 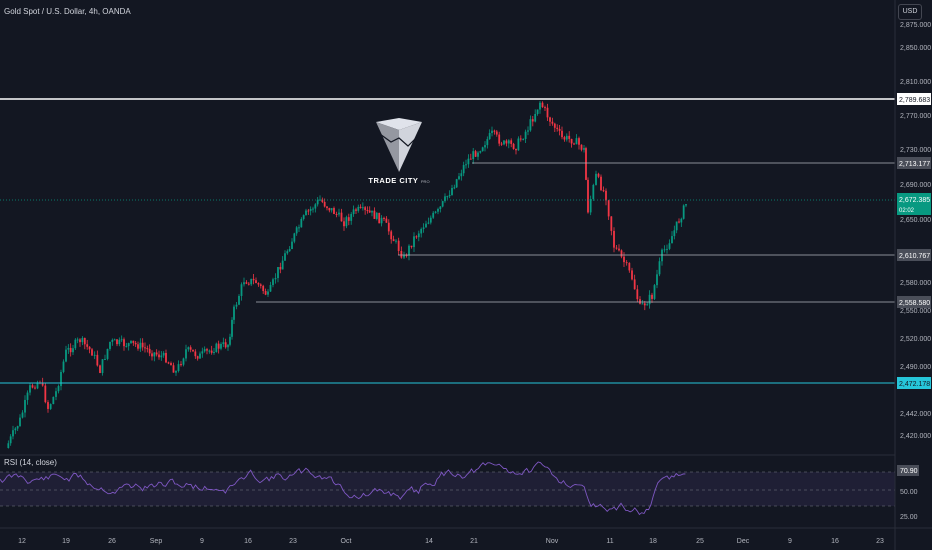 I want to click on price-tick-label: 2,650.000, so click(x=915, y=220).